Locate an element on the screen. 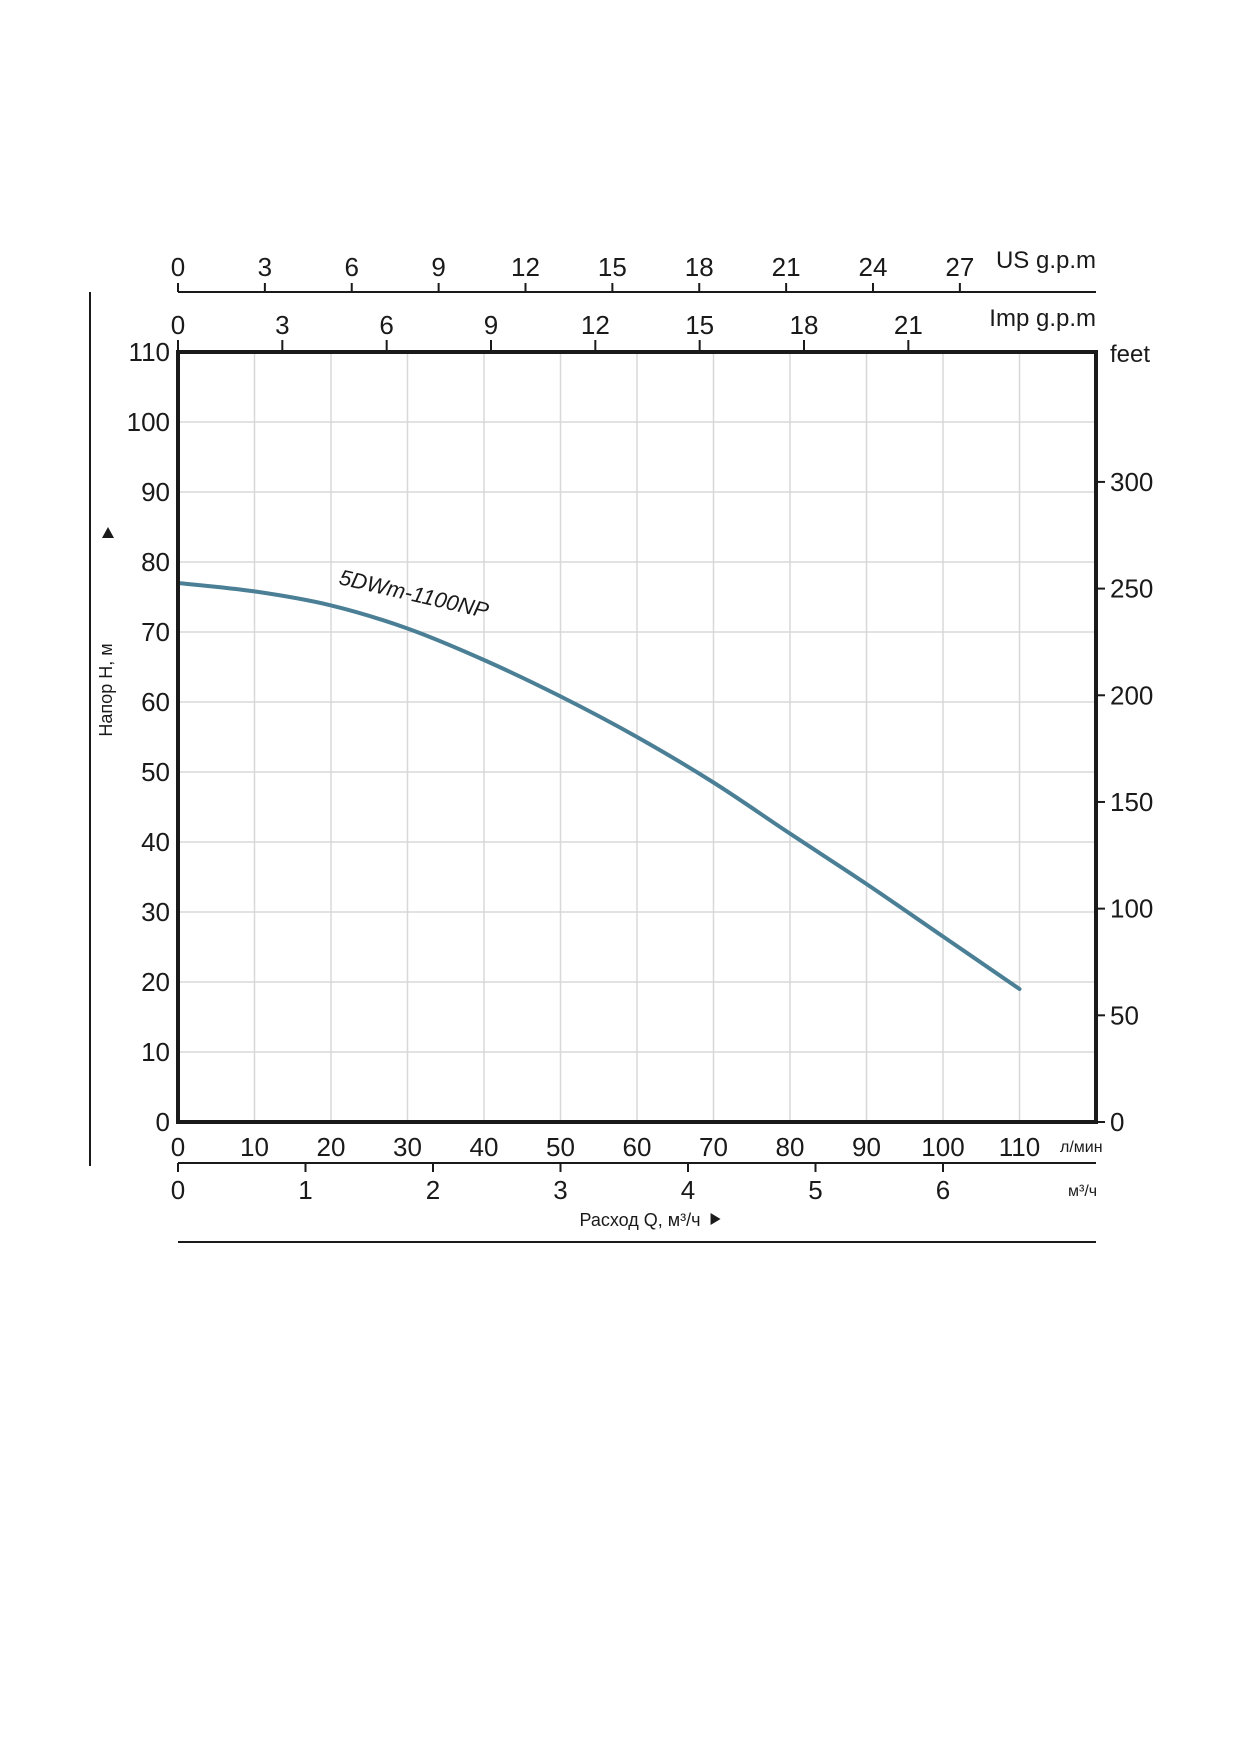 The width and height of the screenshot is (1240, 1754). lpm-tick-label: 0 is located at coordinates (178, 1147).